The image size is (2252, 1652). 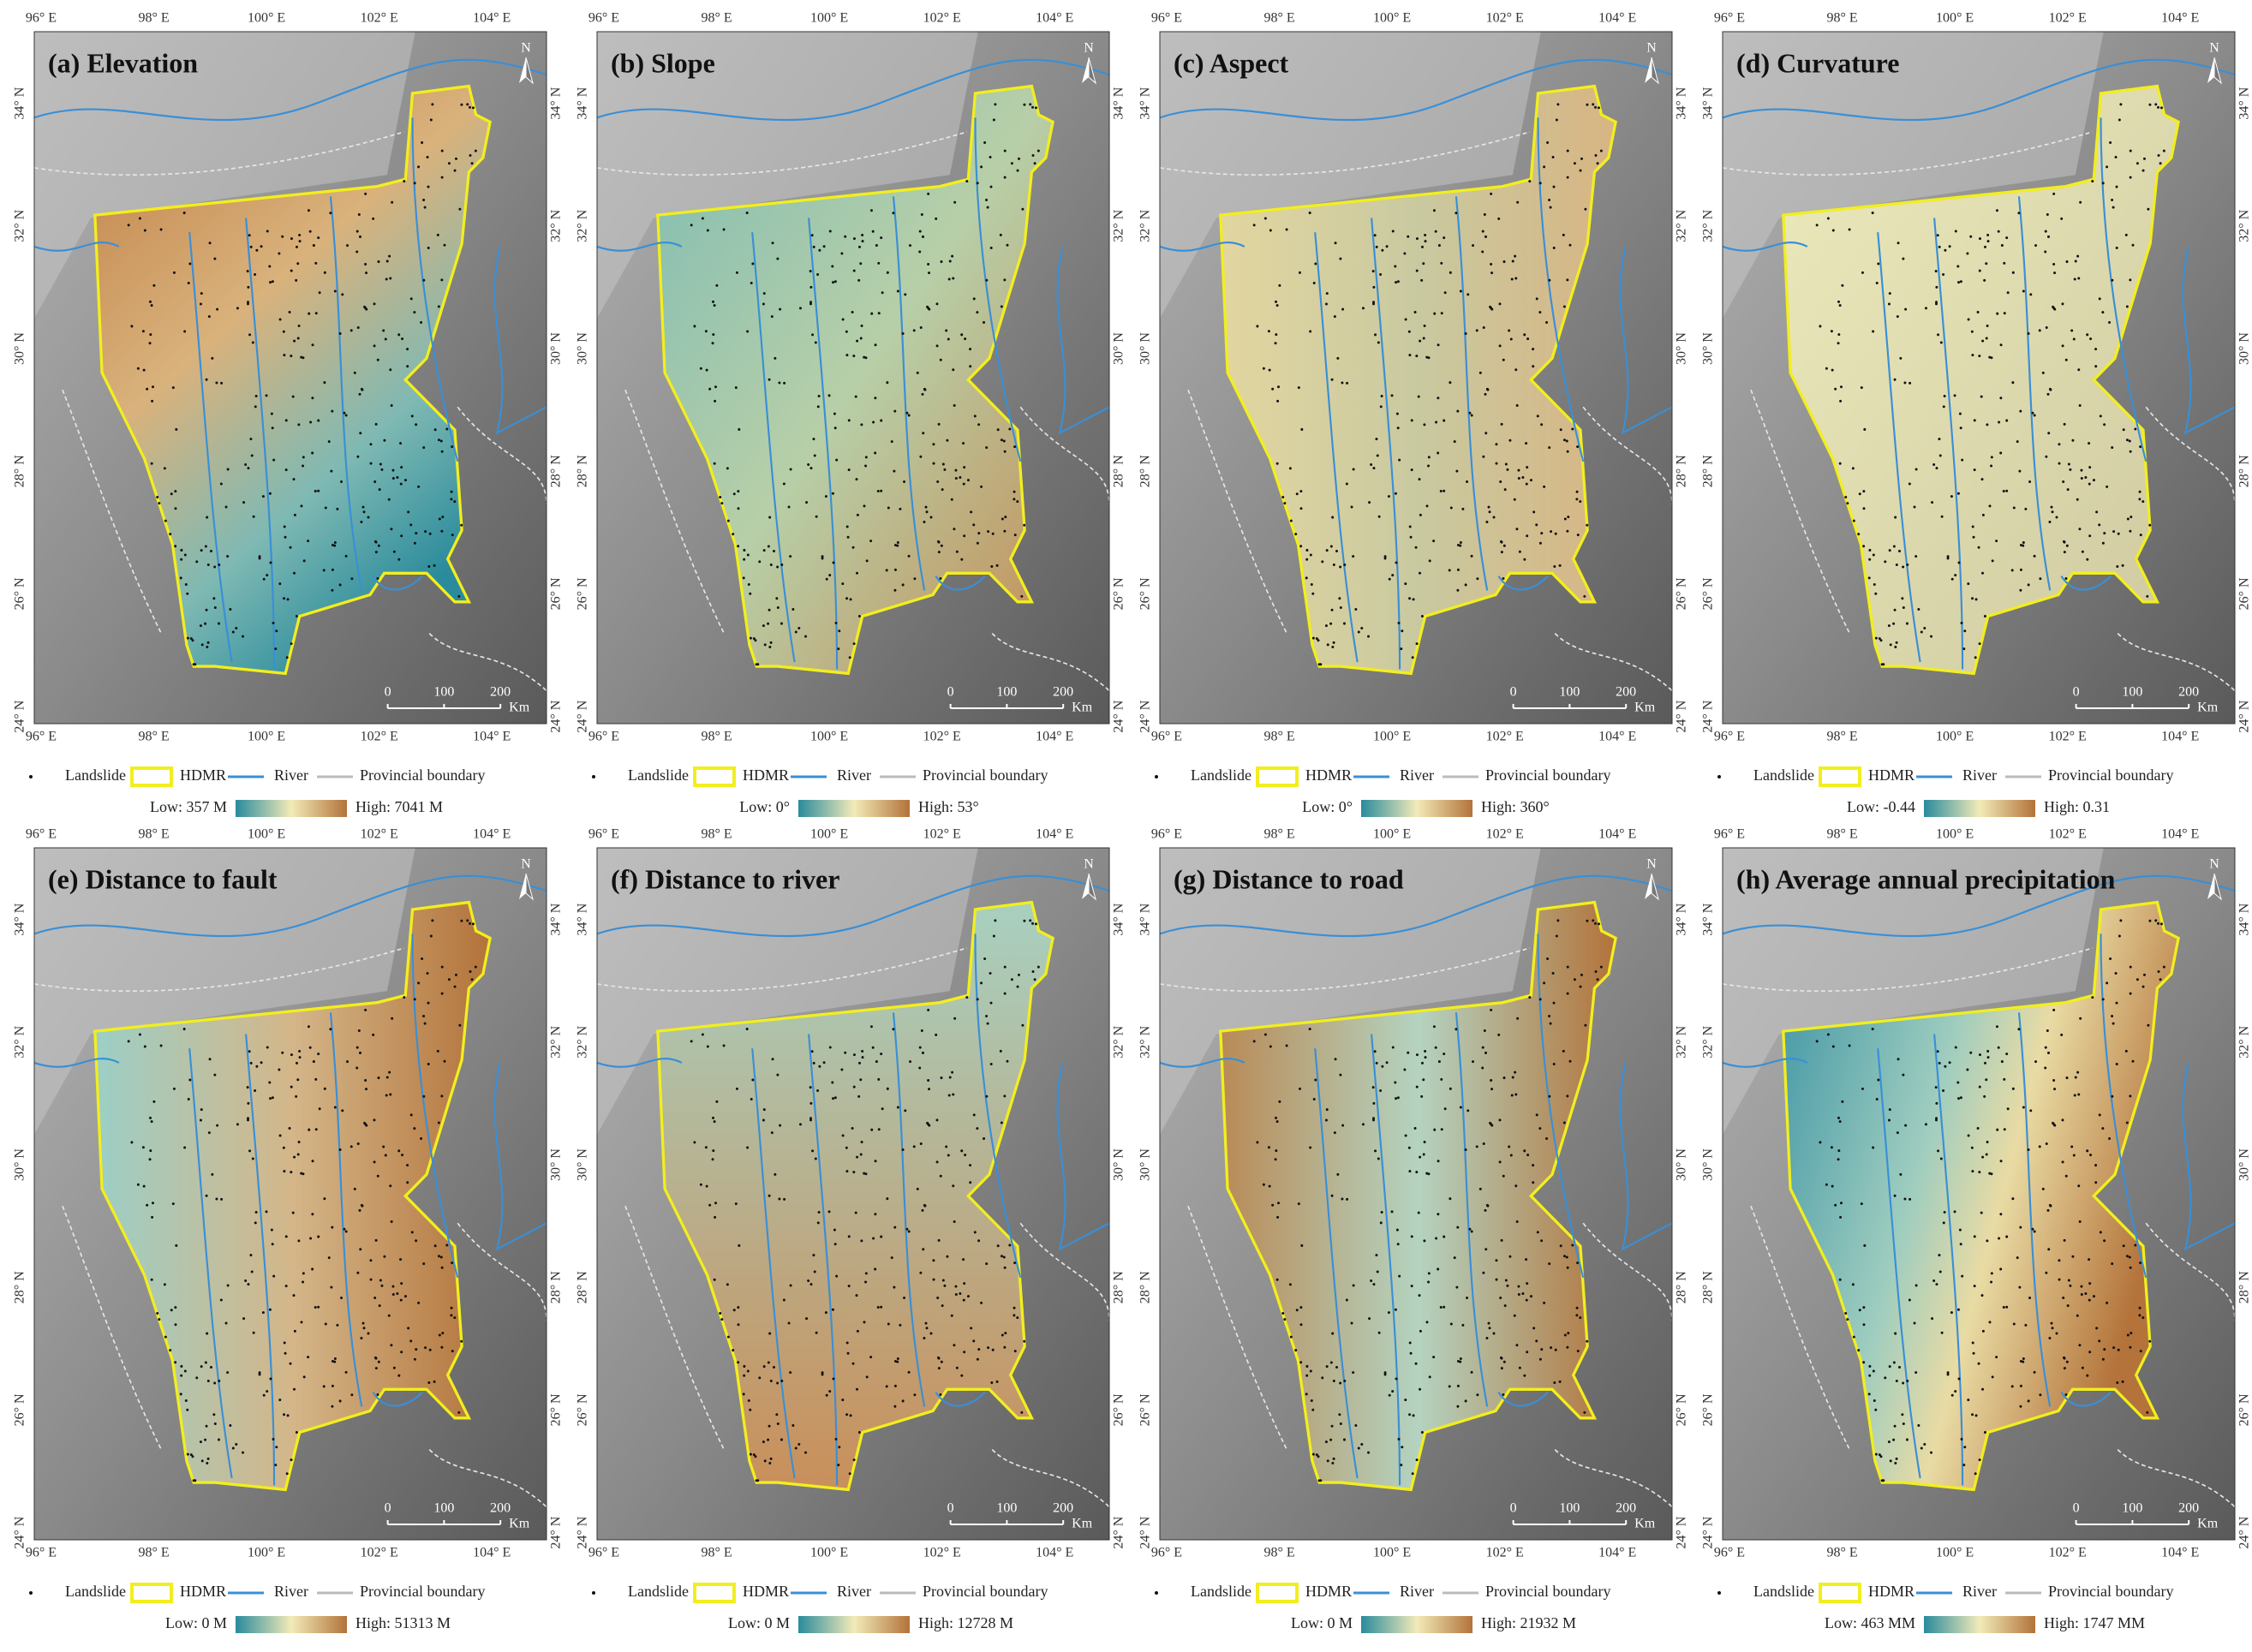 I want to click on terrain-shade, so click(x=224, y=992).